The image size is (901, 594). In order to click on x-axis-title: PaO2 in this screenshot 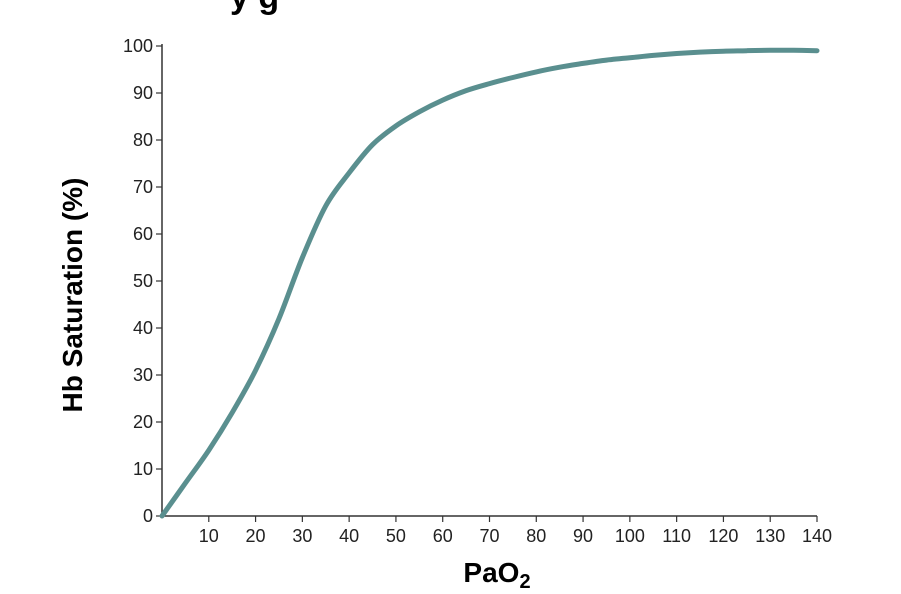, I will do `click(496, 575)`.